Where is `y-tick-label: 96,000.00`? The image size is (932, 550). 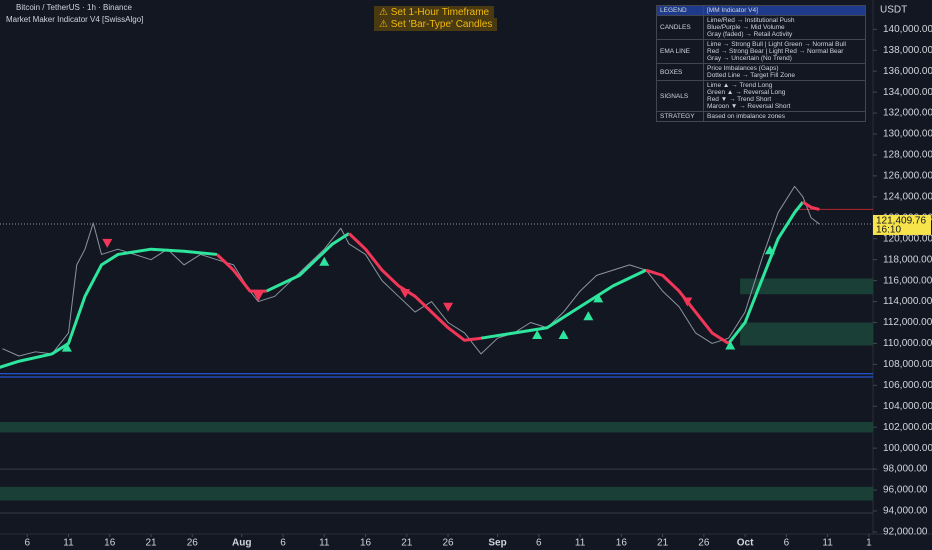
y-tick-label: 96,000.00 is located at coordinates (905, 490).